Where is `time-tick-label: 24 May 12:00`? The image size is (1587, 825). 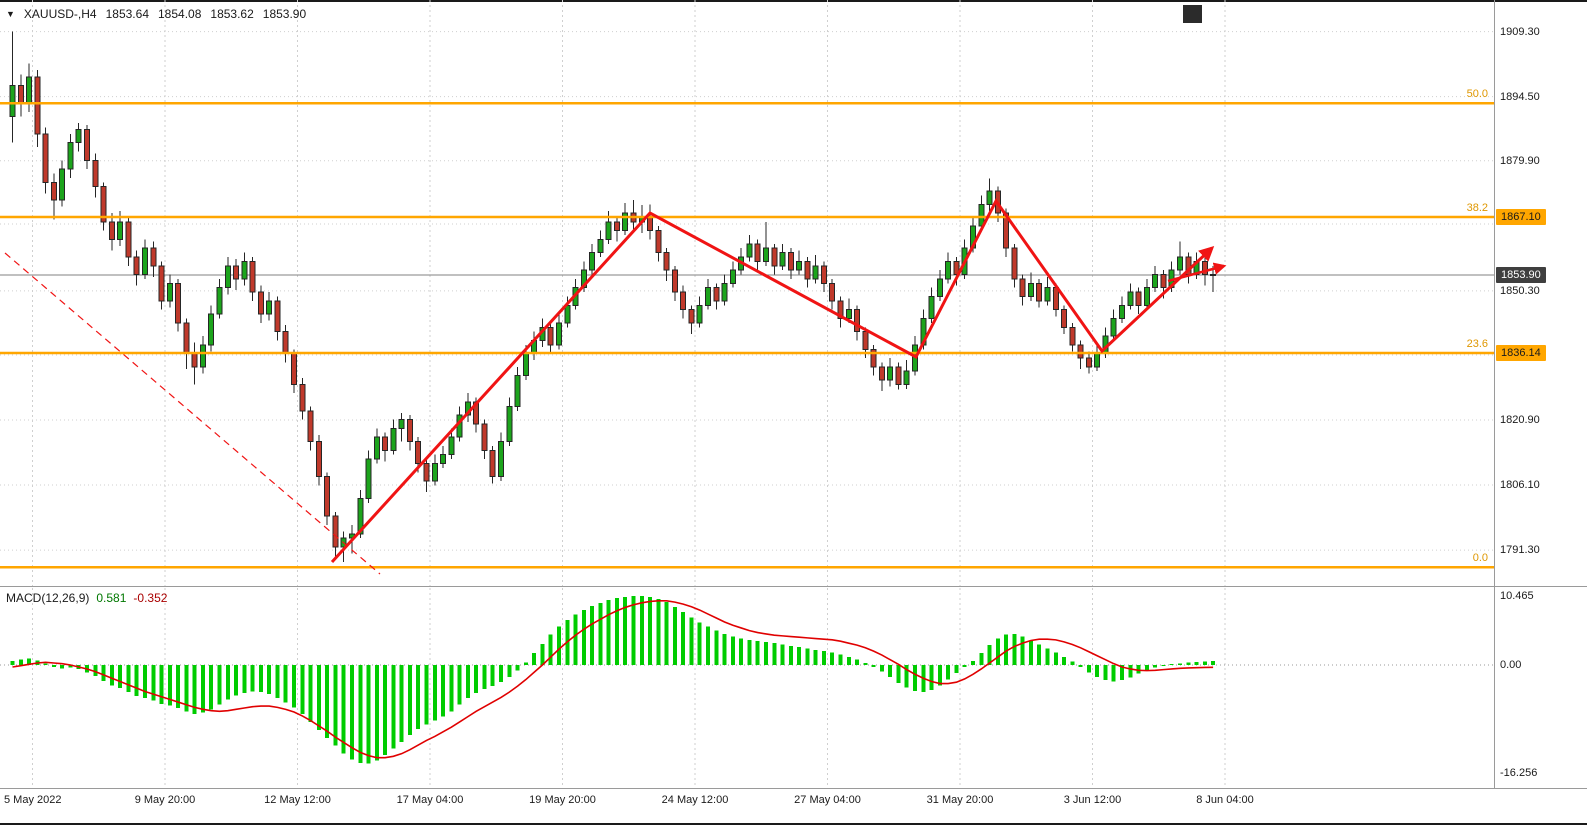 time-tick-label: 24 May 12:00 is located at coordinates (695, 800).